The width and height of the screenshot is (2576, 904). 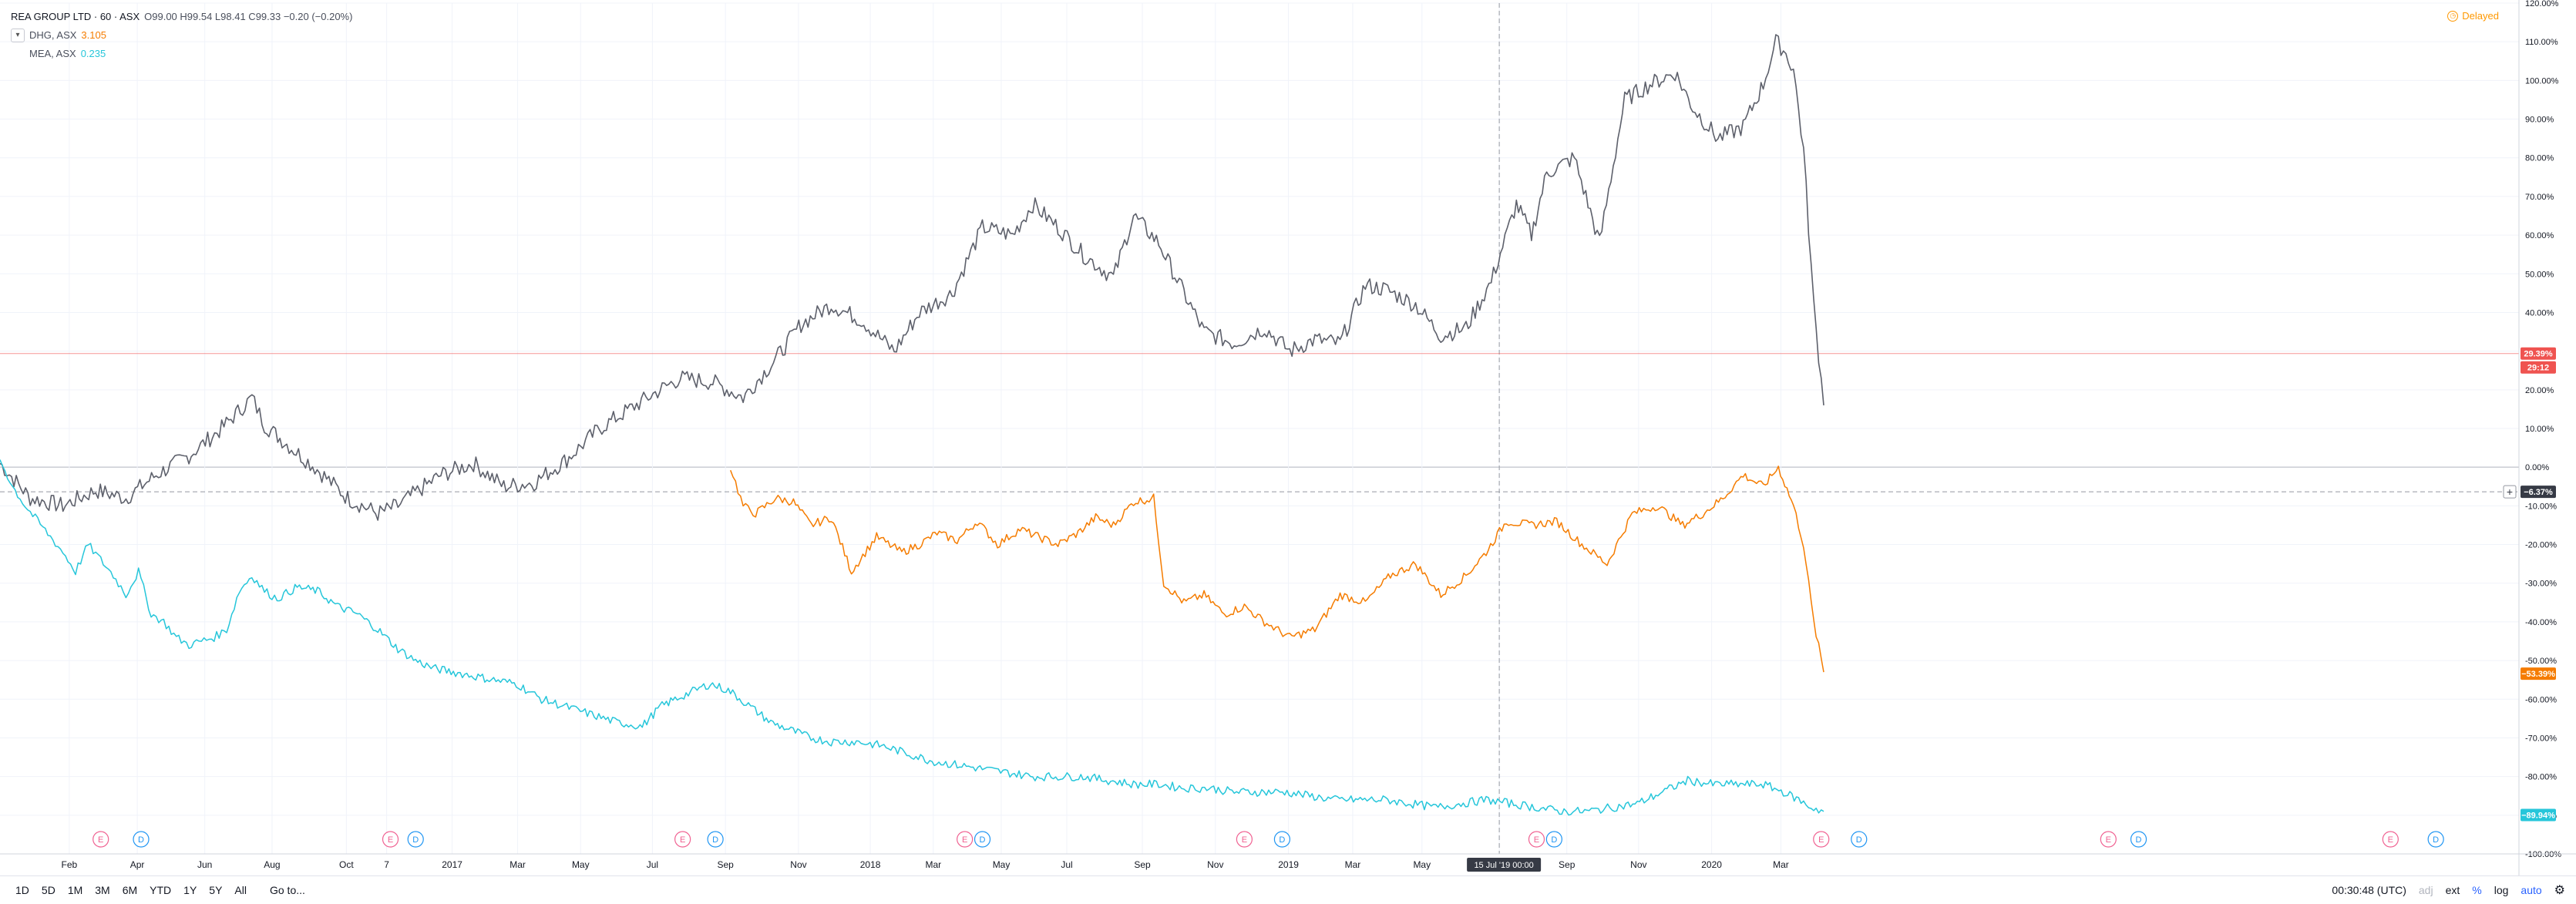 I want to click on dhg-last-badge, so click(x=2538, y=674).